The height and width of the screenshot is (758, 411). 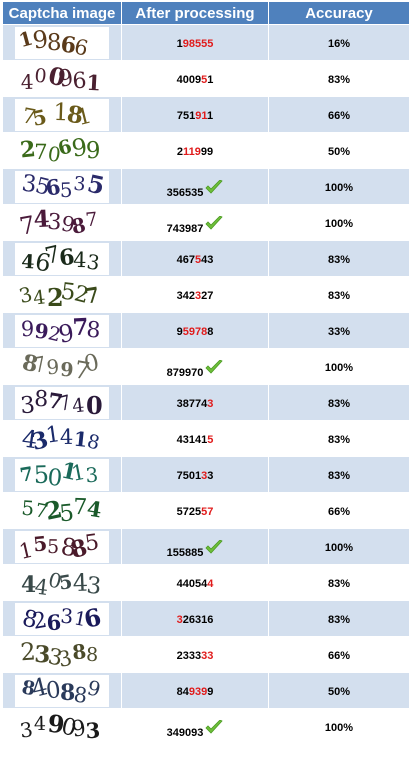 I want to click on processed-result: 356535, so click(x=195, y=189).